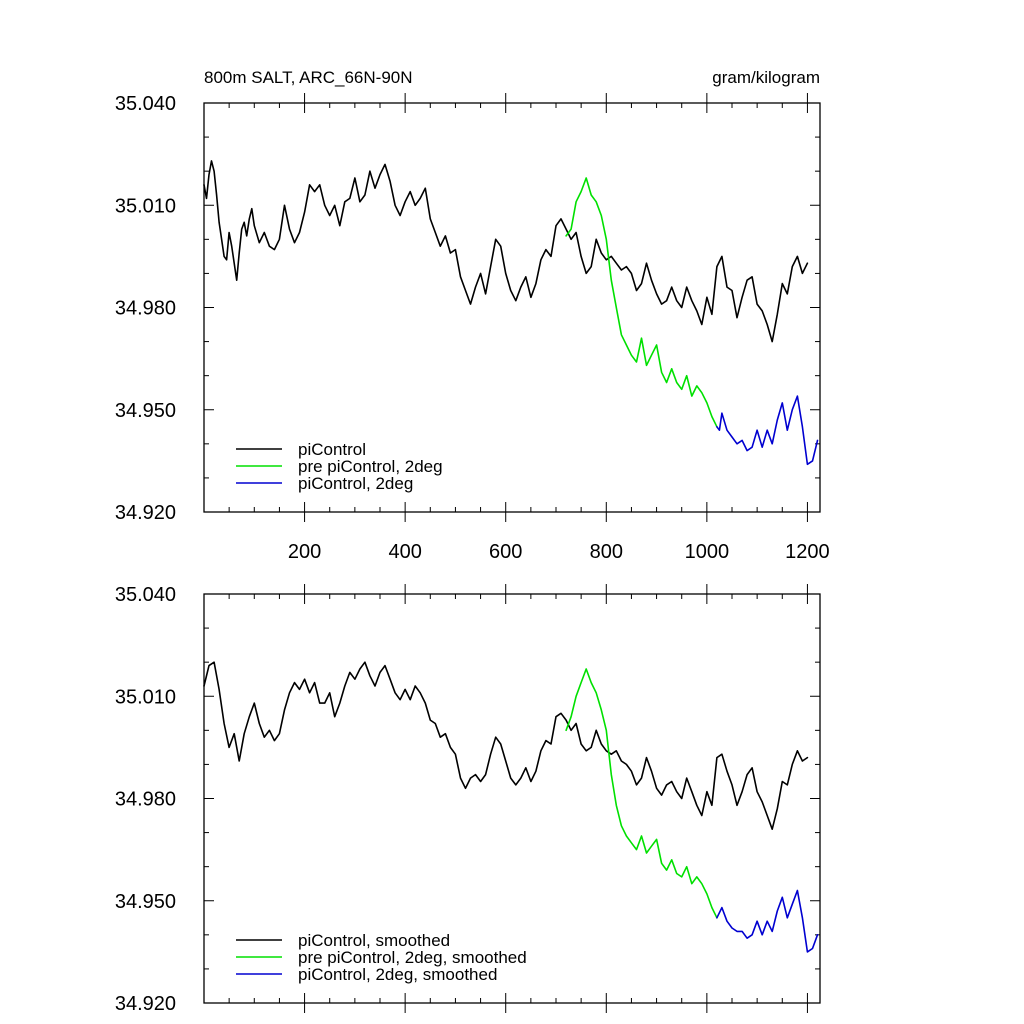 This screenshot has height=1024, width=1024. Describe the element at coordinates (370, 466) in the screenshot. I see `top-legend-label: pre piControl, 2deg` at that location.